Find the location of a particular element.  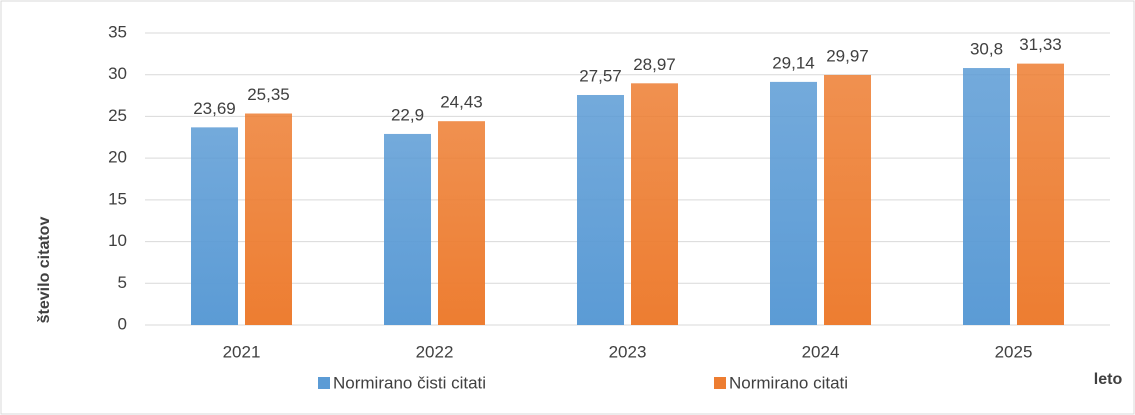

value-label: 31,33 is located at coordinates (1040, 44).